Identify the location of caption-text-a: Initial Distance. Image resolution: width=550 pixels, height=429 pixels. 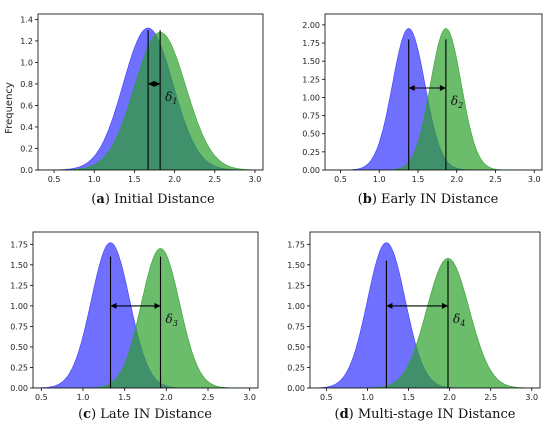
(164, 199).